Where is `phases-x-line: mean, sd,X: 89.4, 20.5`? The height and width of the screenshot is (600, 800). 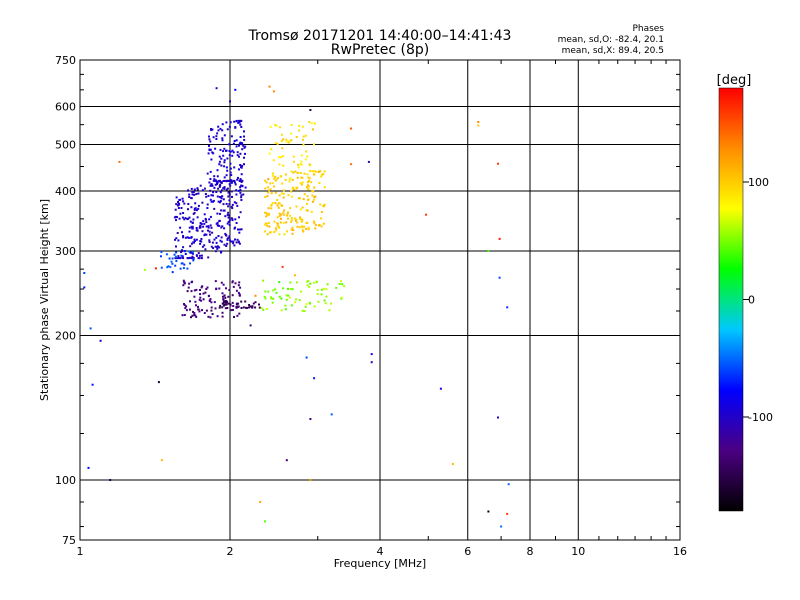
phases-x-line: mean, sd,X: 89.4, 20.5 is located at coordinates (613, 51).